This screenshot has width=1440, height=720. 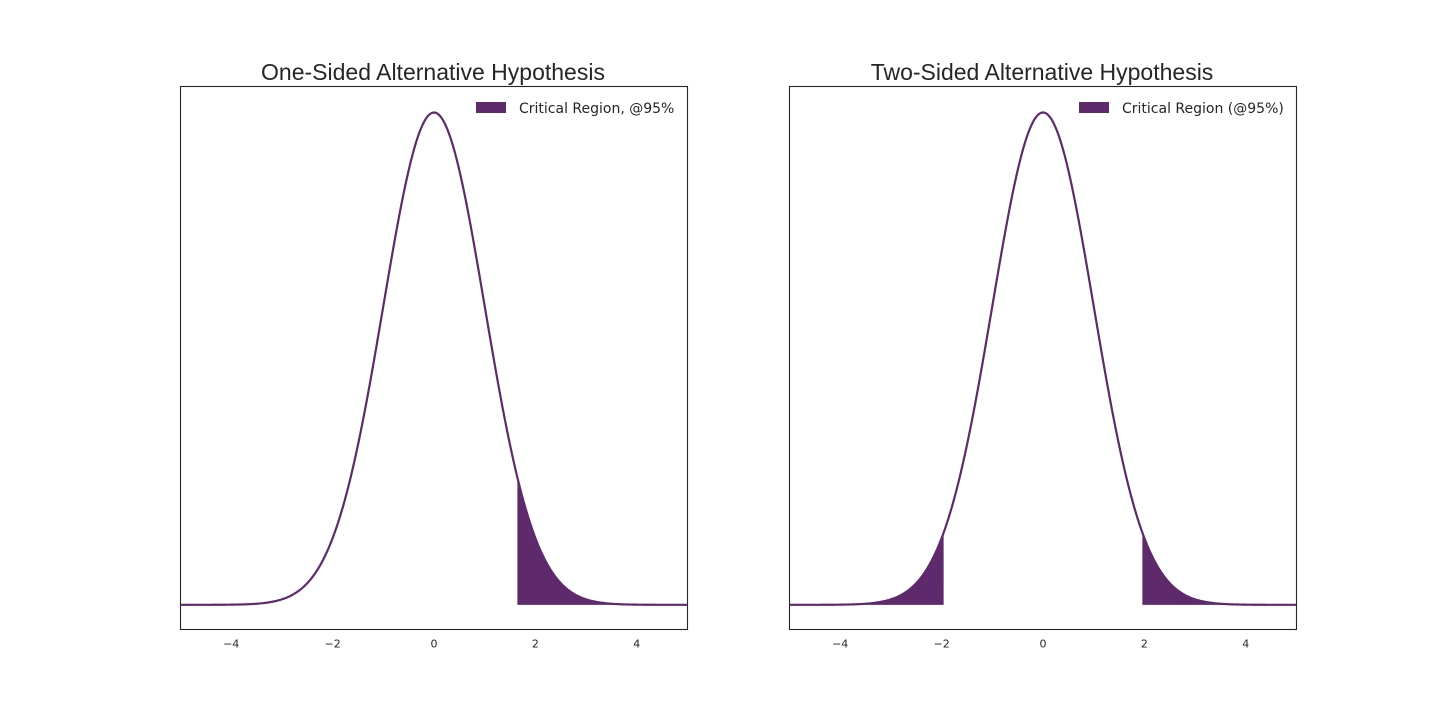 What do you see at coordinates (596, 109) in the screenshot?
I see `legend-label: Critical Region, @95%` at bounding box center [596, 109].